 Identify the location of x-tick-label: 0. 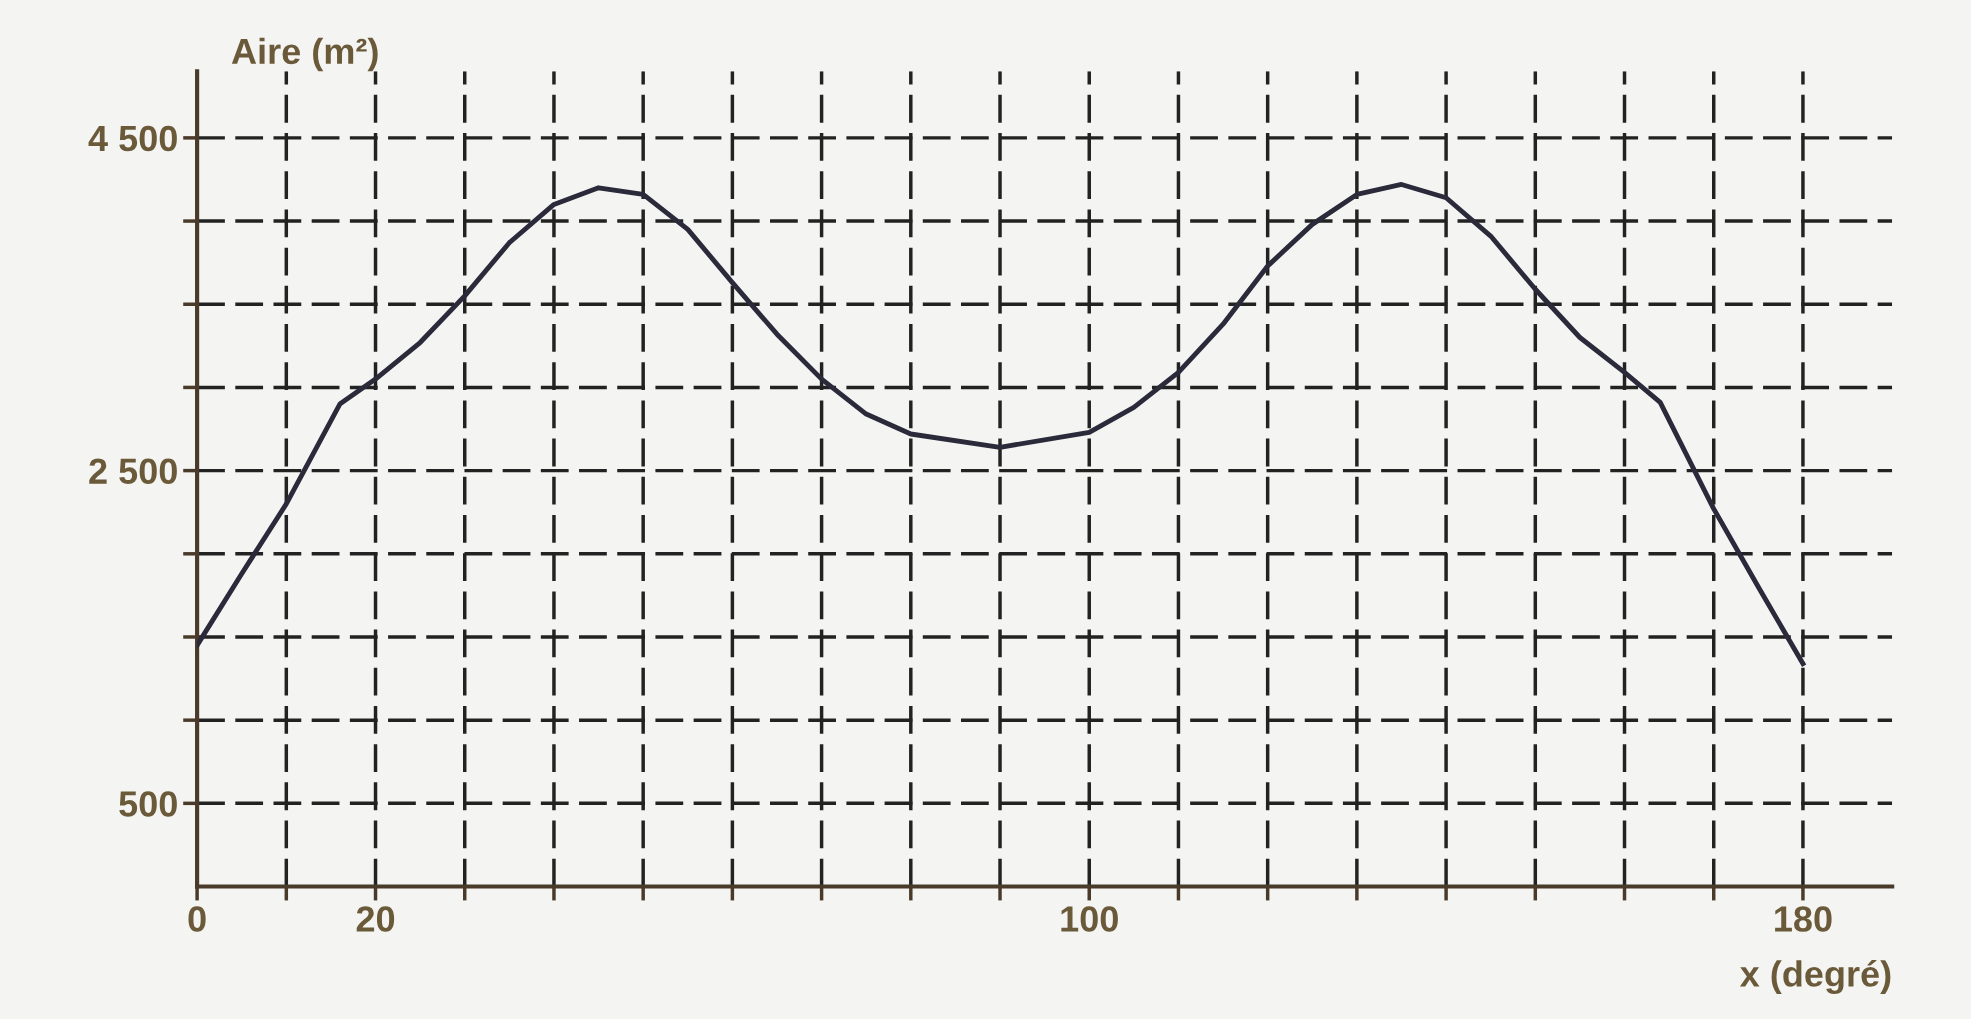
(197, 919).